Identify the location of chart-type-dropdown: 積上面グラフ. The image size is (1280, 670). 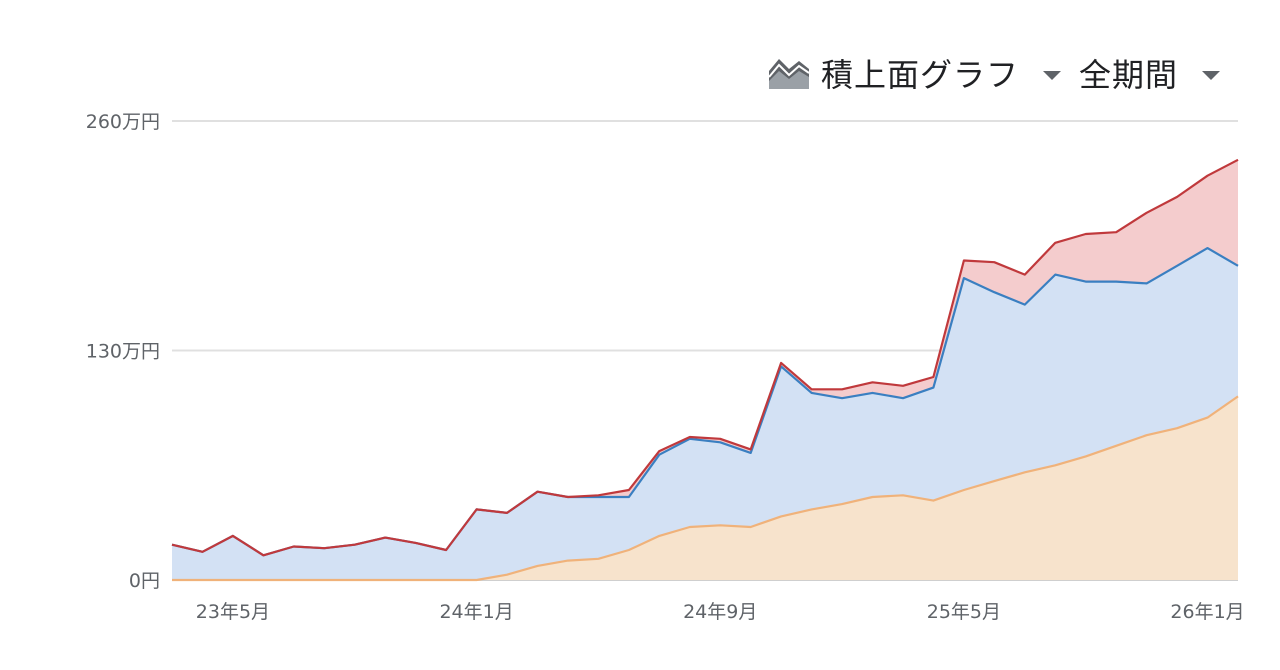
(914, 73).